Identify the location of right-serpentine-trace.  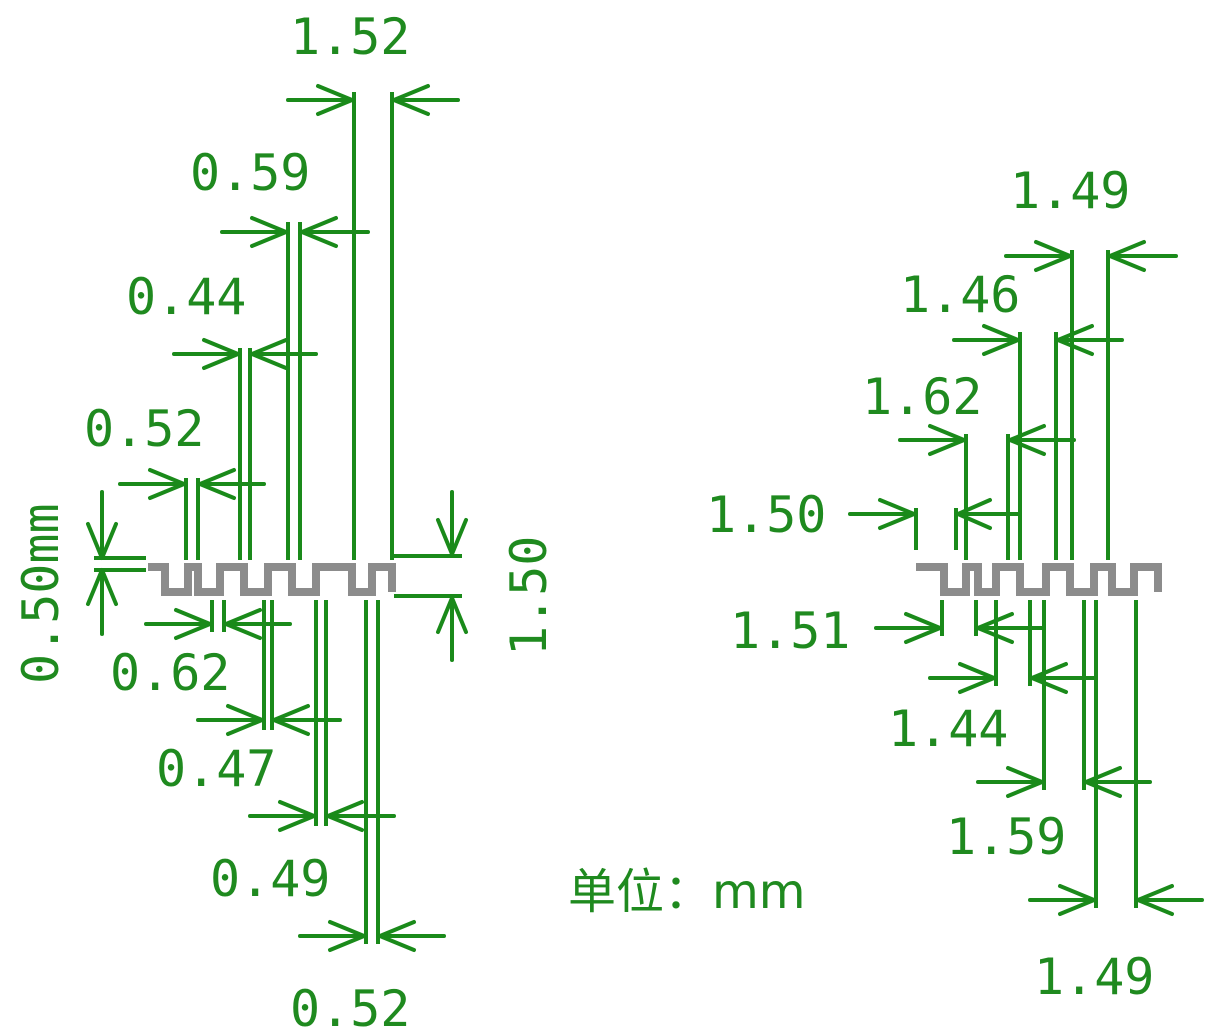
(1039, 579).